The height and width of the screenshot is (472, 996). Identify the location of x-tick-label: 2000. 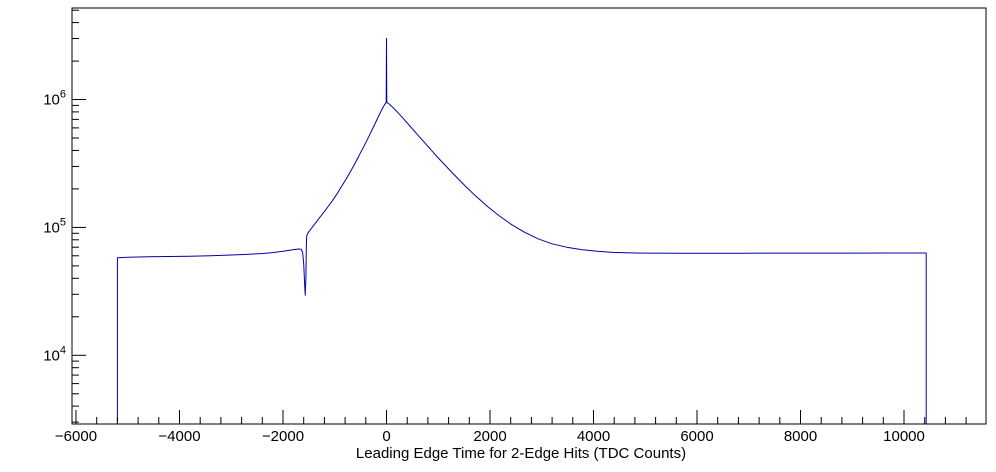
(489, 436).